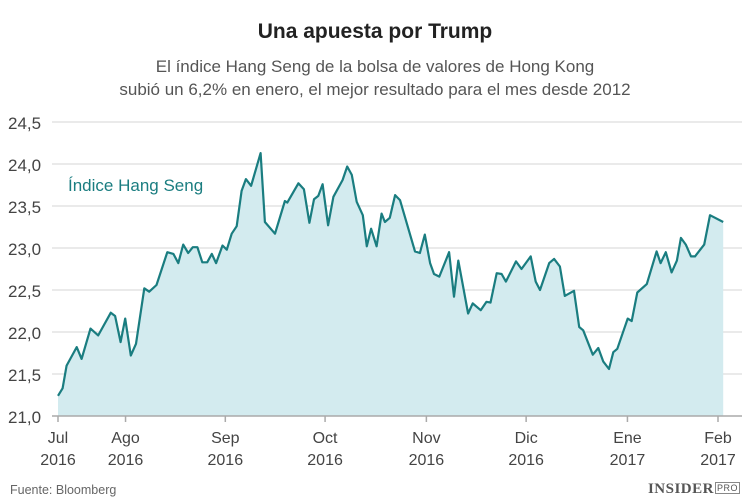  I want to click on x-tick-month: Oct, so click(325, 438).